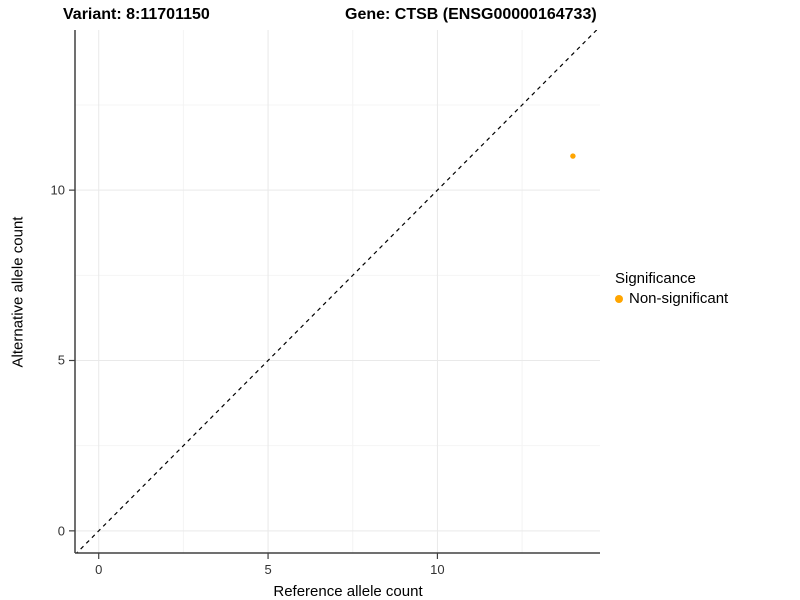 The image size is (800, 600). What do you see at coordinates (99, 569) in the screenshot?
I see `x-tick-label: 0` at bounding box center [99, 569].